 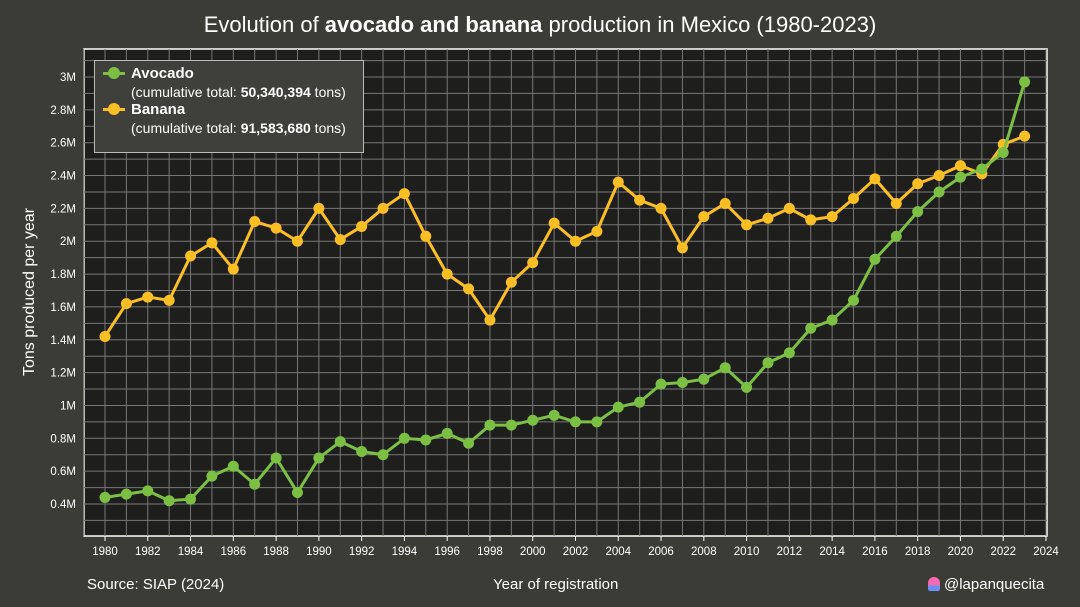 What do you see at coordinates (747, 552) in the screenshot?
I see `x-tick-label: 2010` at bounding box center [747, 552].